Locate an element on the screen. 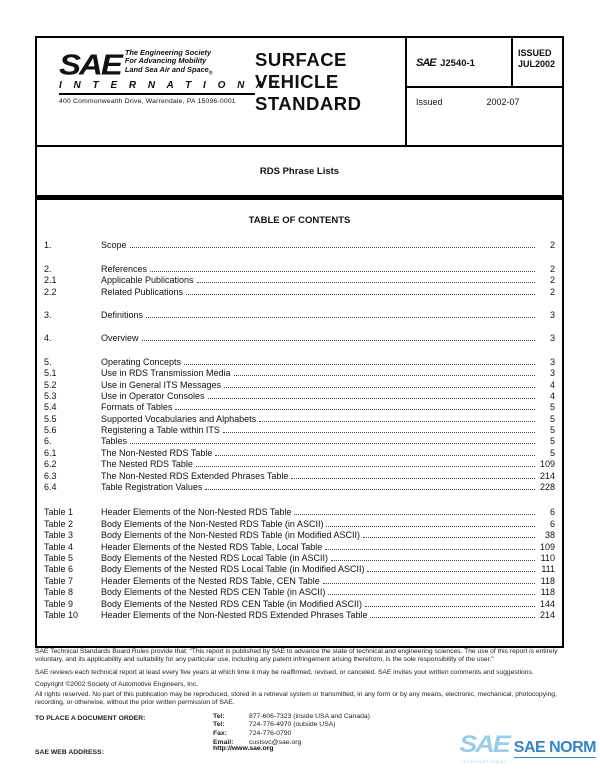  contact-row: Email: custsvc@sae.org is located at coordinates (291, 743).